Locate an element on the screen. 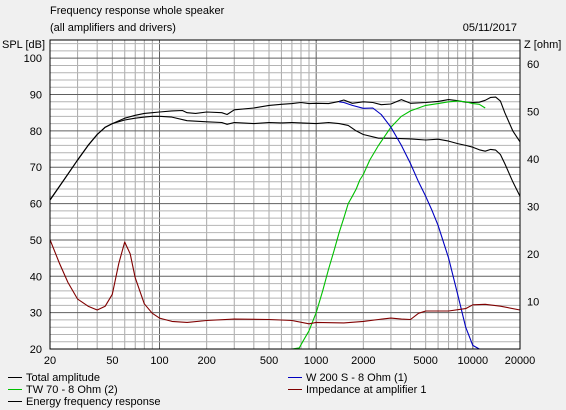 Image resolution: width=566 pixels, height=410 pixels. x-tick-label: 100 is located at coordinates (159, 361).